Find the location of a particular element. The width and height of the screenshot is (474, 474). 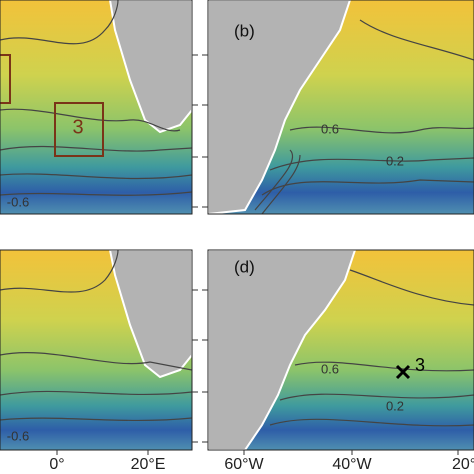

x-tick-label: 20°E is located at coordinates (148, 464).